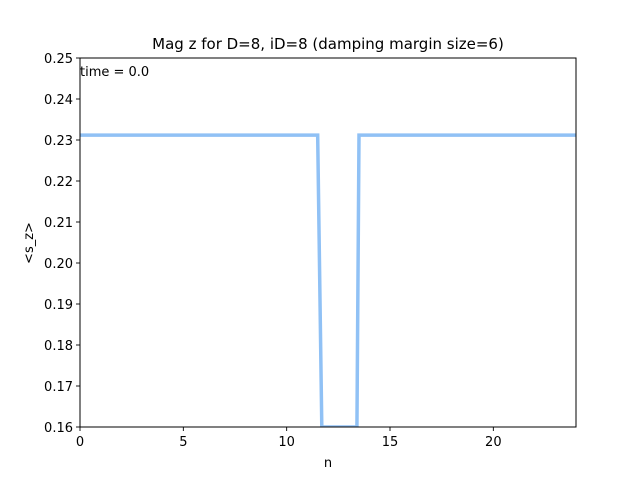 Image resolution: width=640 pixels, height=480 pixels. What do you see at coordinates (58, 346) in the screenshot?
I see `y-tick-label: 0.18` at bounding box center [58, 346].